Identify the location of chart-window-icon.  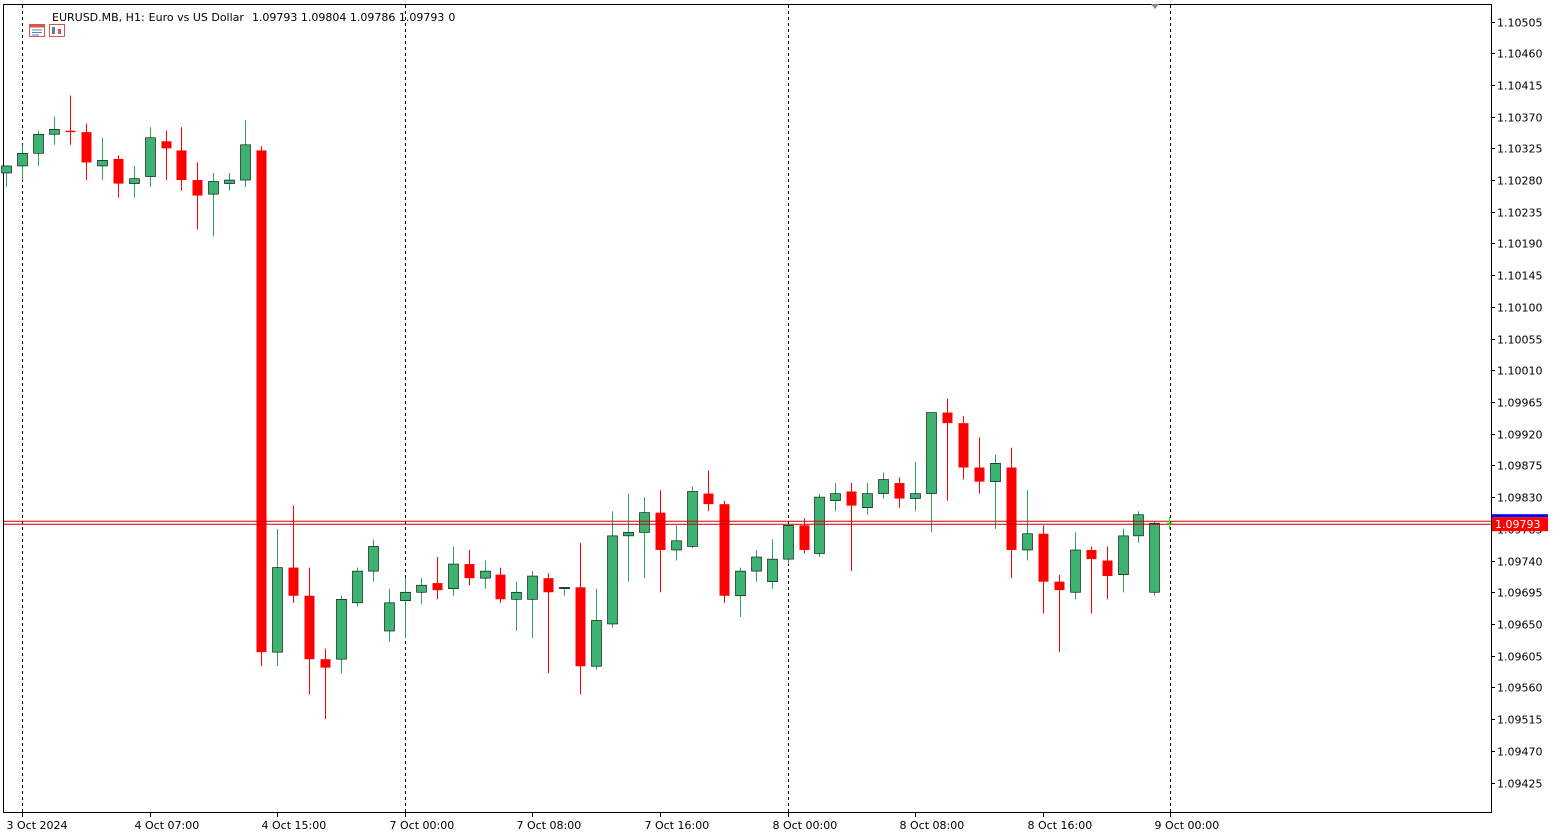
(26, 24).